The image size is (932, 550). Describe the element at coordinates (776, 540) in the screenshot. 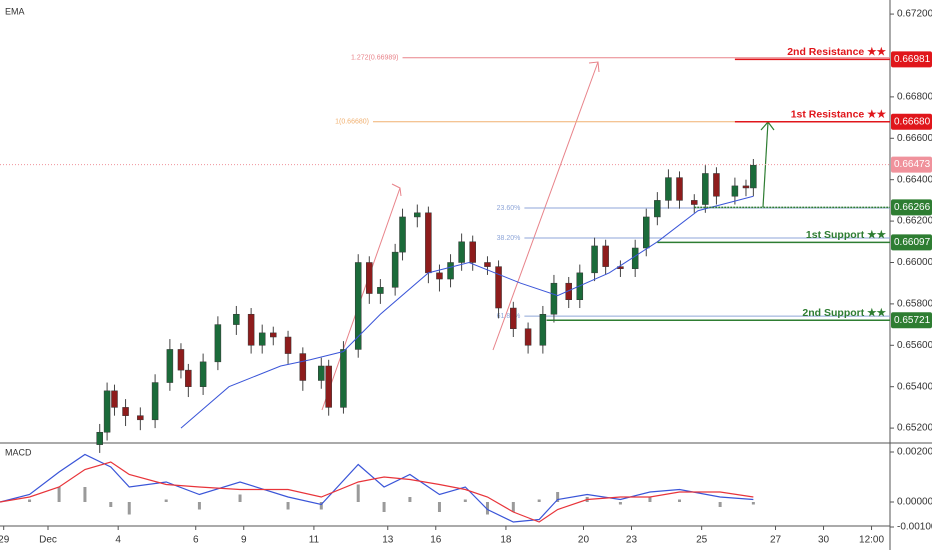

I see `x-tick-label: 27` at that location.